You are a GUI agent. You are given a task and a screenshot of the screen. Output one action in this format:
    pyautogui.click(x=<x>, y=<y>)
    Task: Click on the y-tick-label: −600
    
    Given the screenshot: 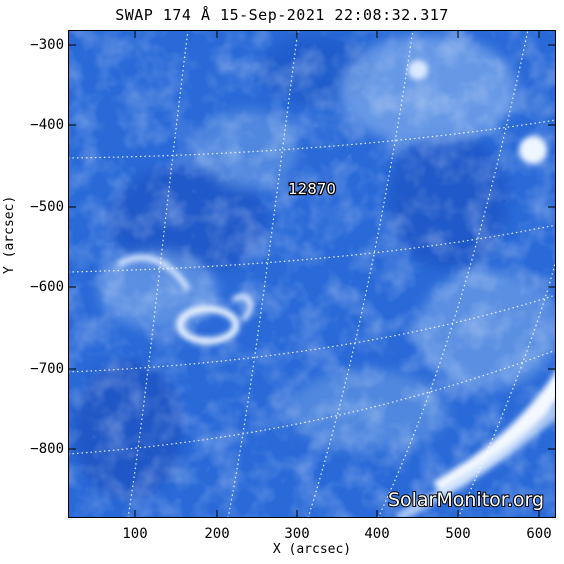 What is the action you would take?
    pyautogui.click(x=47, y=287)
    